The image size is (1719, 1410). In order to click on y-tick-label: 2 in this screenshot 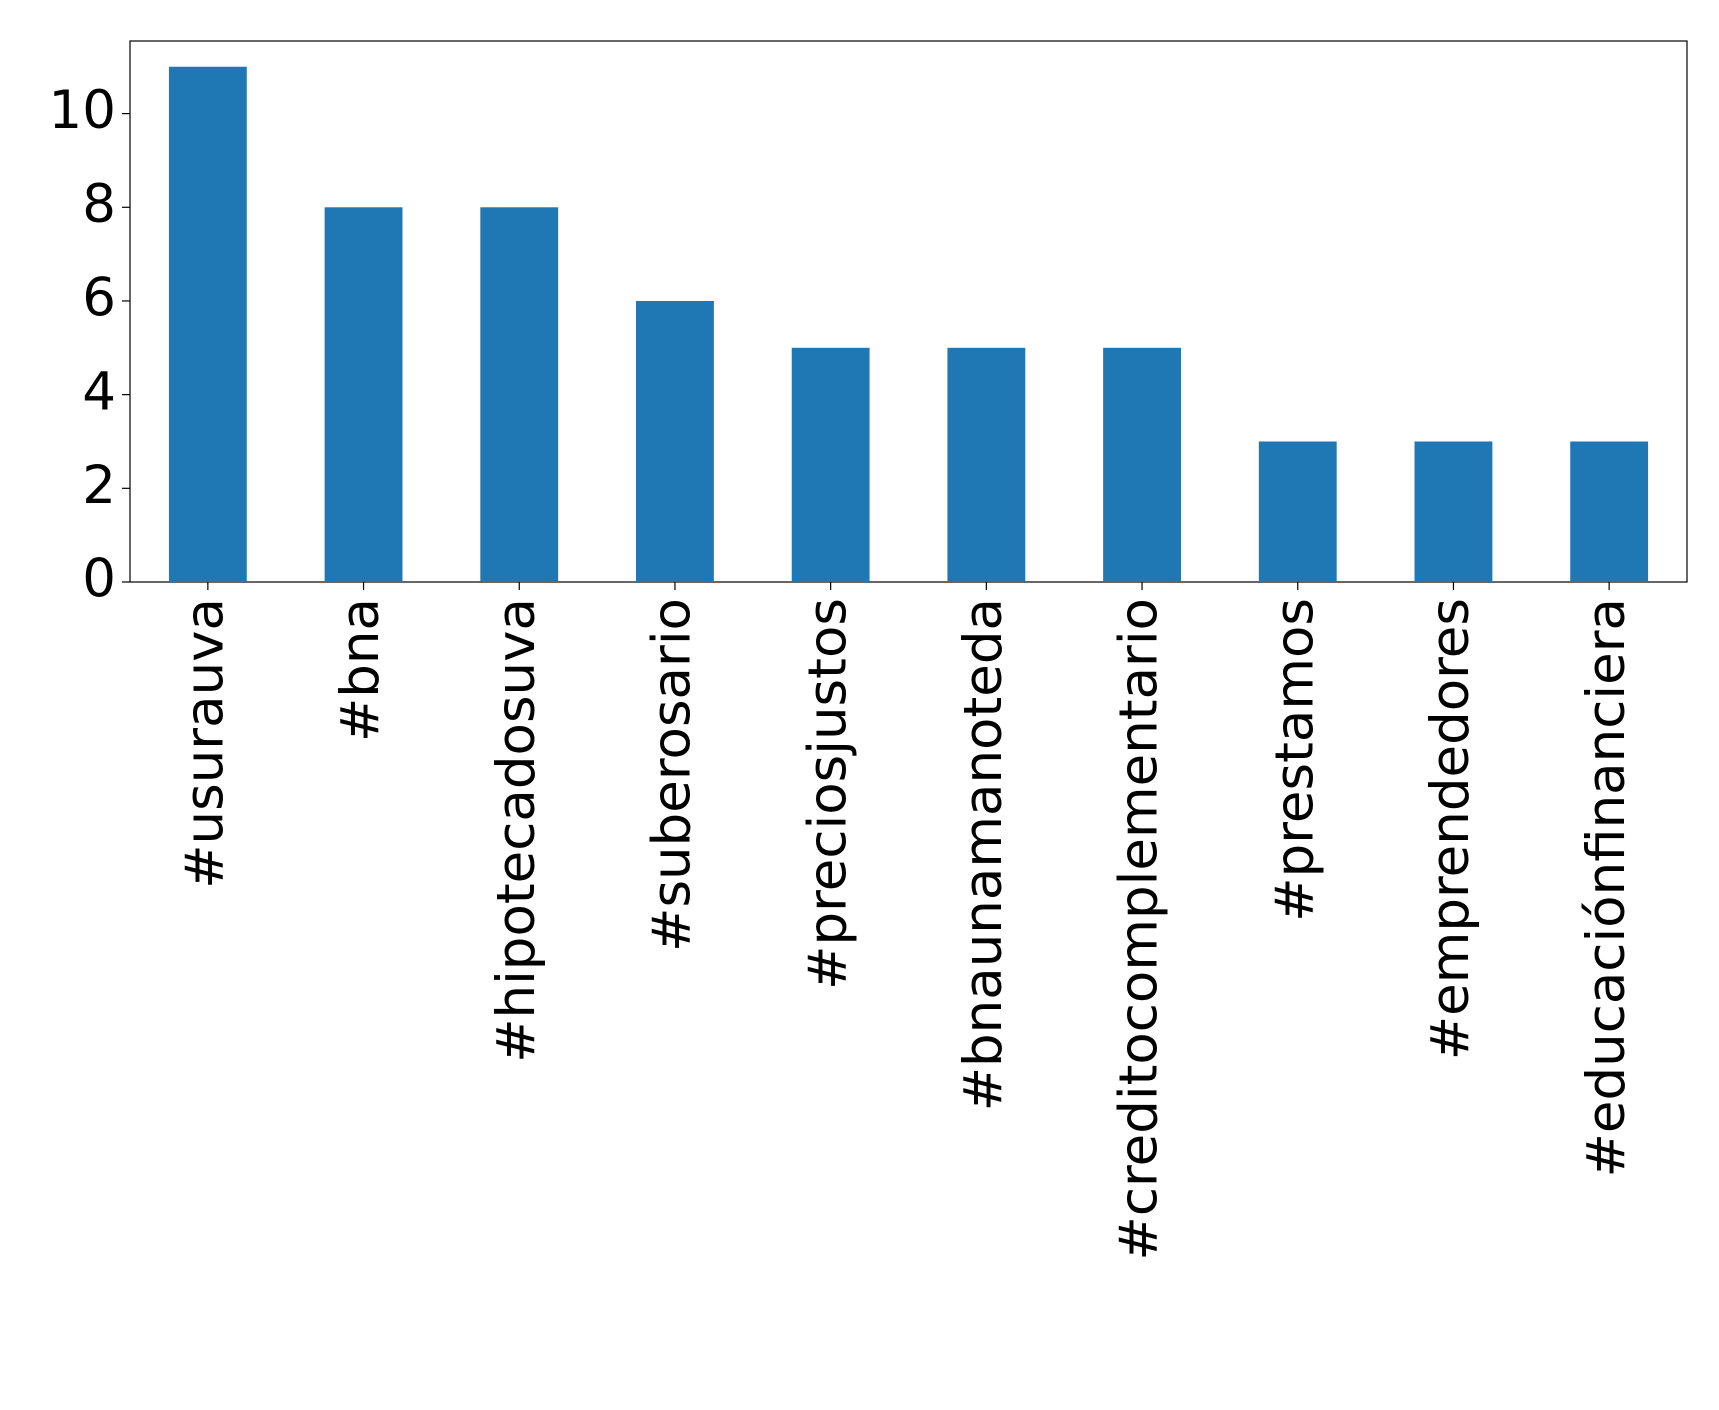, I will do `click(99, 485)`.